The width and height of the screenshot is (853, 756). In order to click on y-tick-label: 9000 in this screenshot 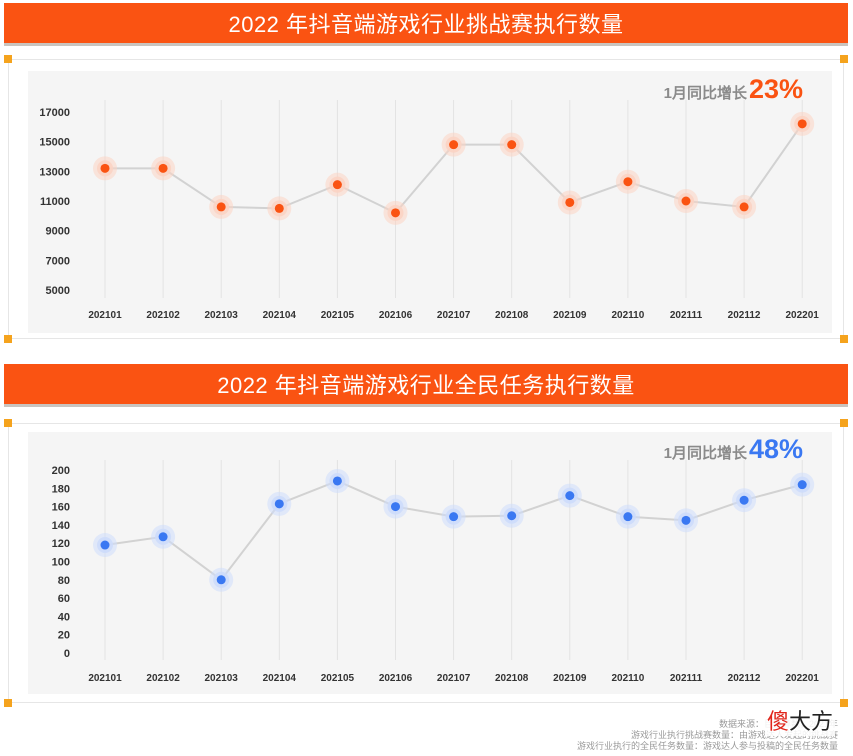, I will do `click(58, 232)`.